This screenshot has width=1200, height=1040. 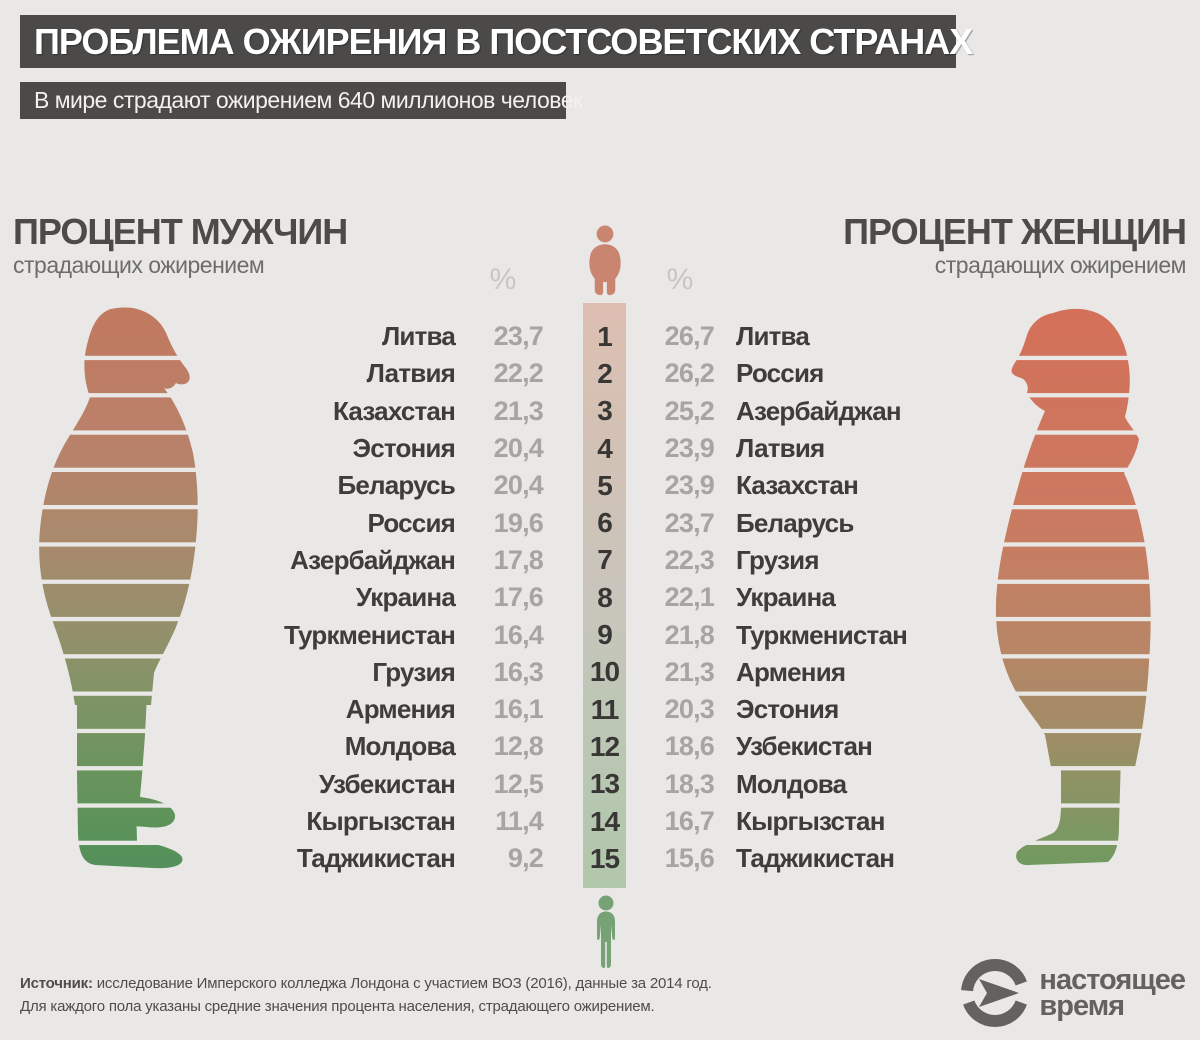 What do you see at coordinates (689, 373) in the screenshot?
I see `female-value: 26,2` at bounding box center [689, 373].